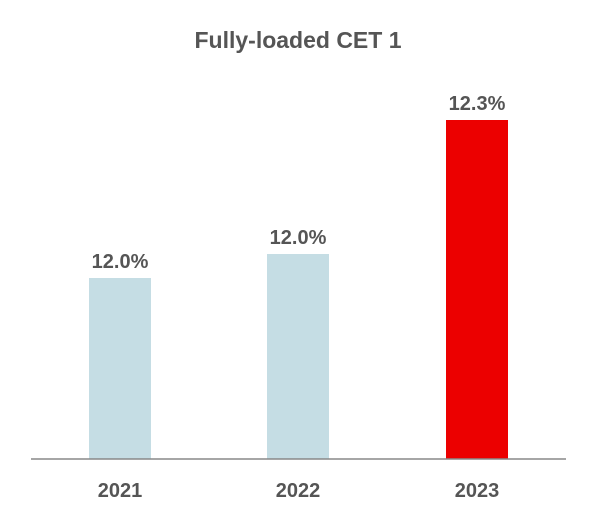  What do you see at coordinates (120, 262) in the screenshot?
I see `data-label-2021: 12.0%` at bounding box center [120, 262].